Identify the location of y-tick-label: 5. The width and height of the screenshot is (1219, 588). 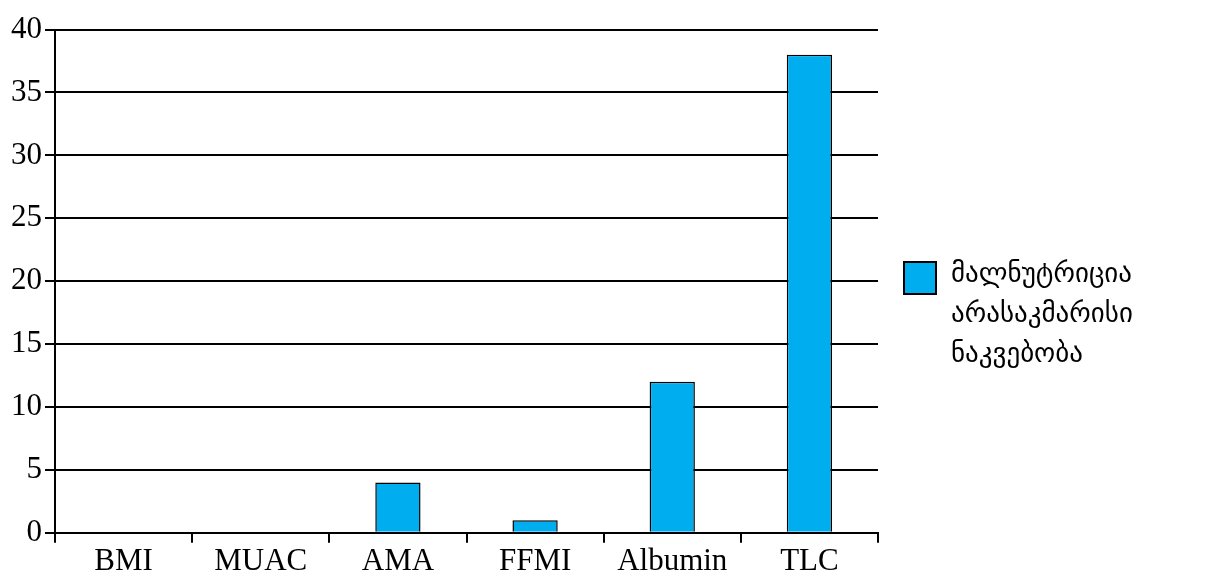
(34, 468).